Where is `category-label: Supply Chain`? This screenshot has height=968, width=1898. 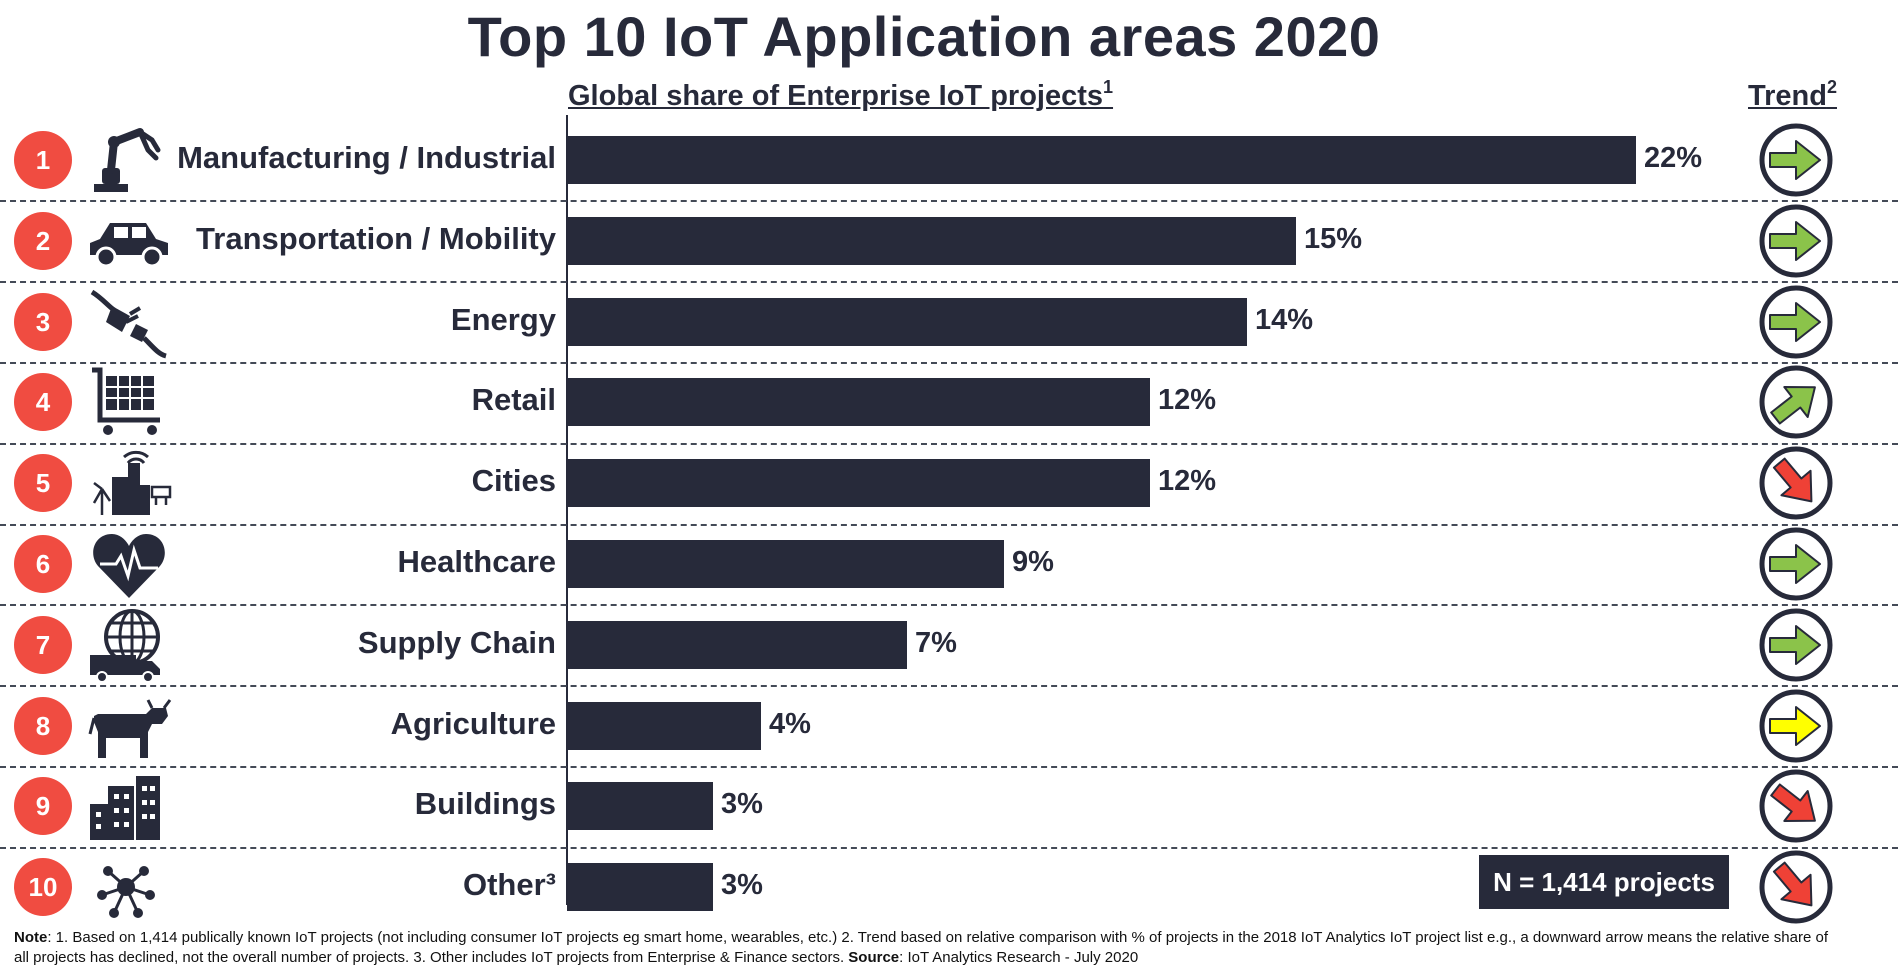
category-label: Supply Chain is located at coordinates (456, 642).